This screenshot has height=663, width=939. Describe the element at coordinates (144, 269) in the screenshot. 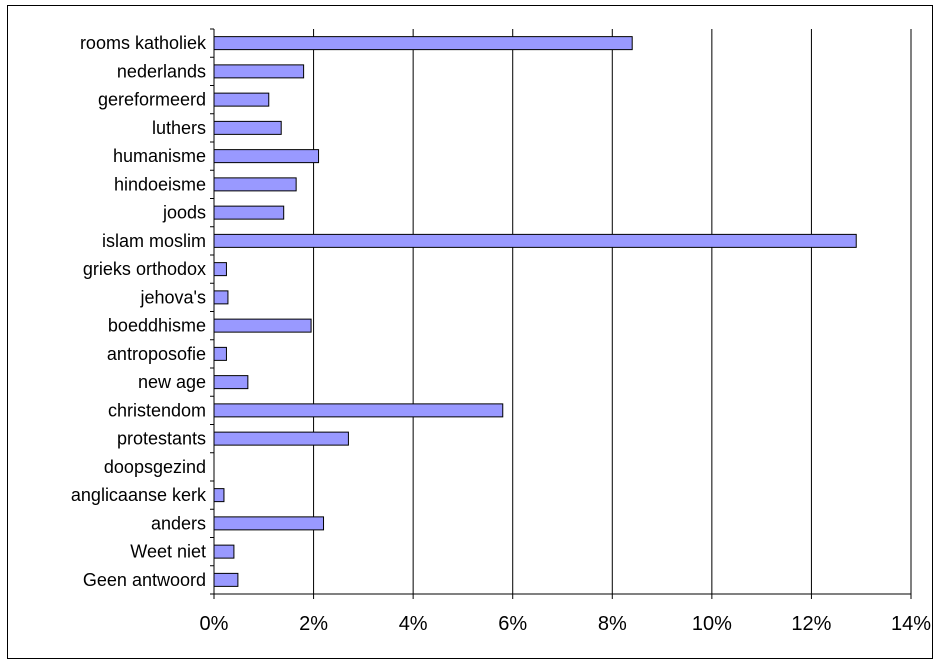

I see `category-label: grieks orthodox` at that location.